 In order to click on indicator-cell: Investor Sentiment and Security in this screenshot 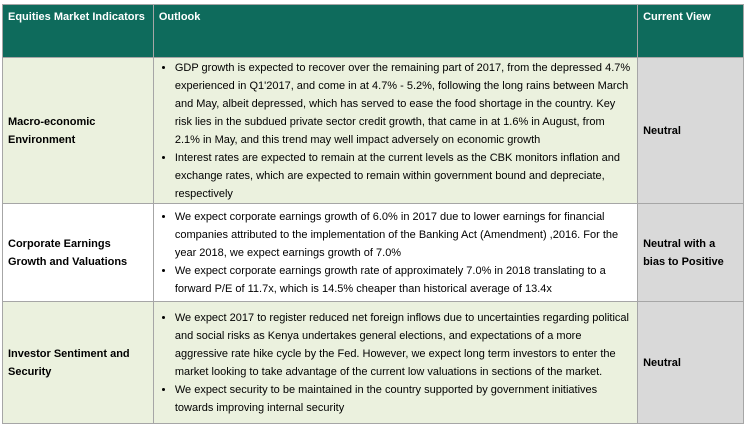, I will do `click(78, 362)`.